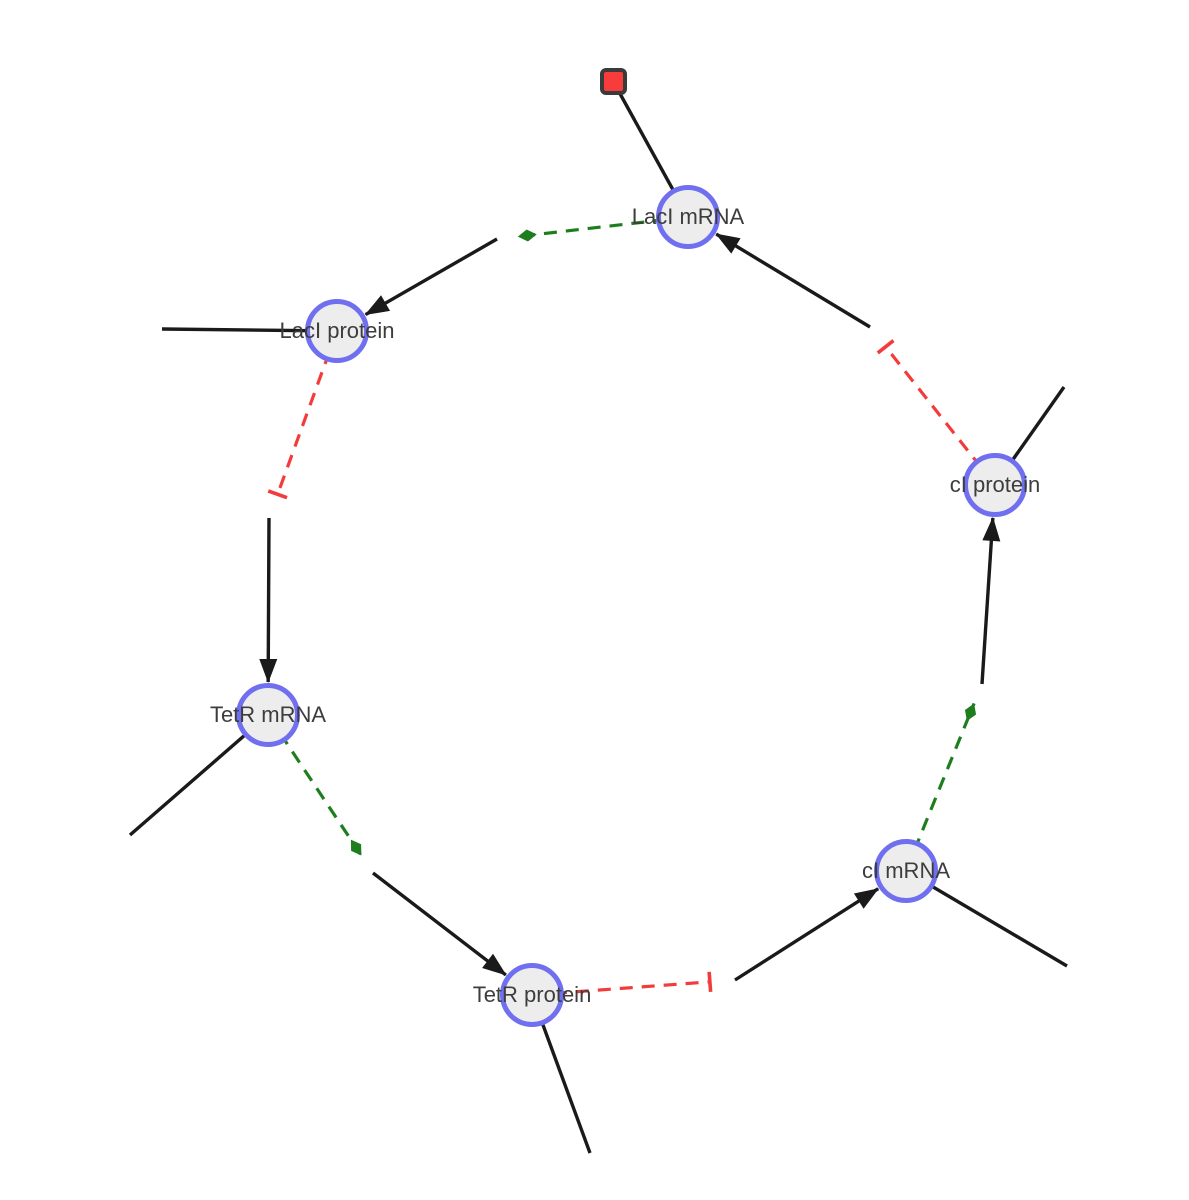  I want to click on species-node-tetr-protein, so click(532, 995).